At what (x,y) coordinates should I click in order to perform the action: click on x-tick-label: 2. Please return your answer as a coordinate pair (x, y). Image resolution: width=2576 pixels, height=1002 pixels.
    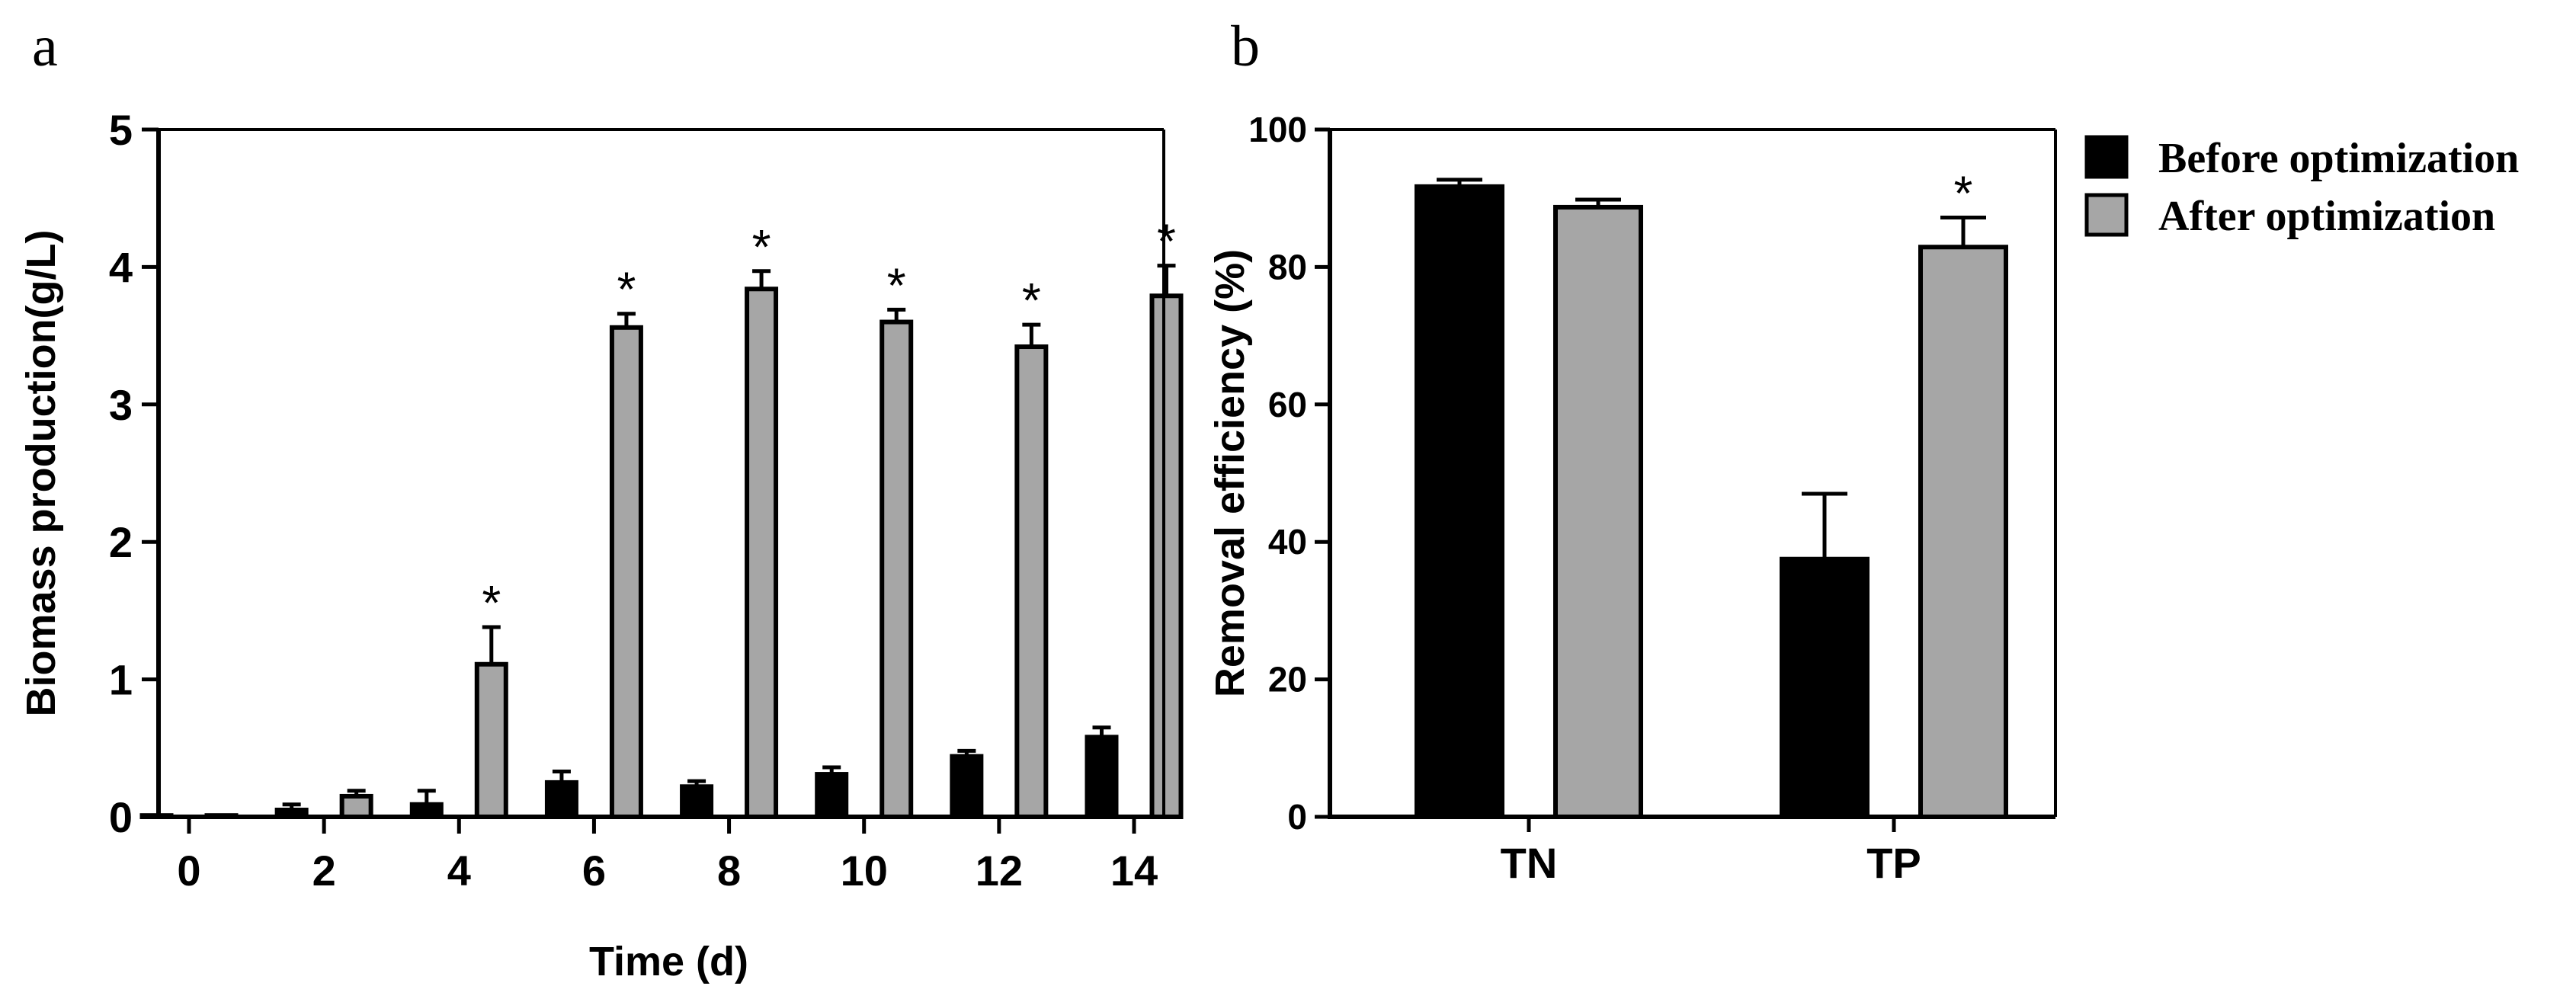
    Looking at the image, I should click on (324, 871).